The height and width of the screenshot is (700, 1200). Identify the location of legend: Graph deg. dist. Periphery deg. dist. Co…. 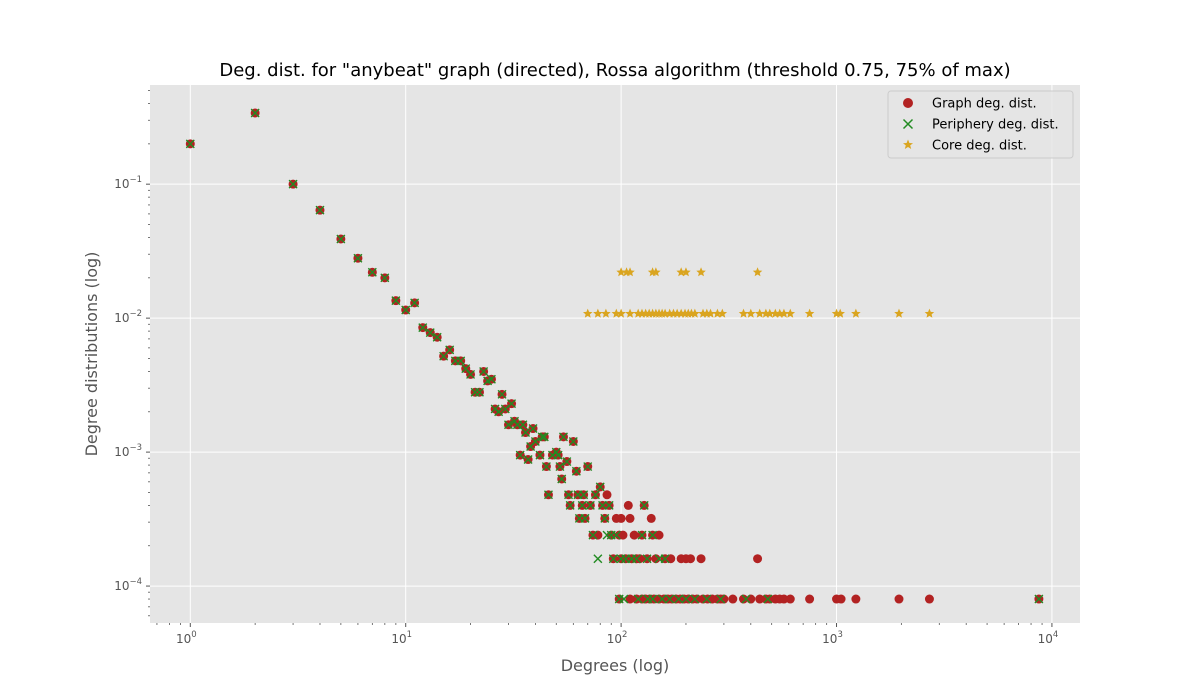
(980, 124).